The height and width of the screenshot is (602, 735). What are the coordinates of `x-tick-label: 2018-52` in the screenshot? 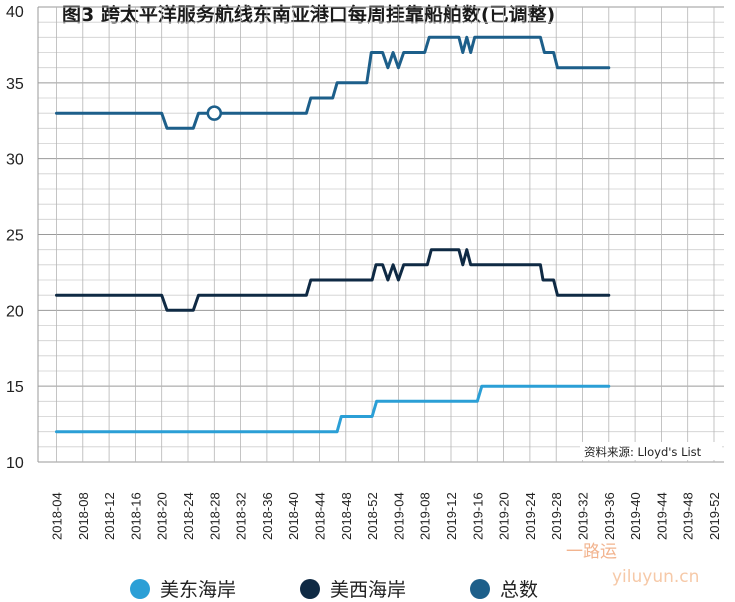 It's located at (372, 516).